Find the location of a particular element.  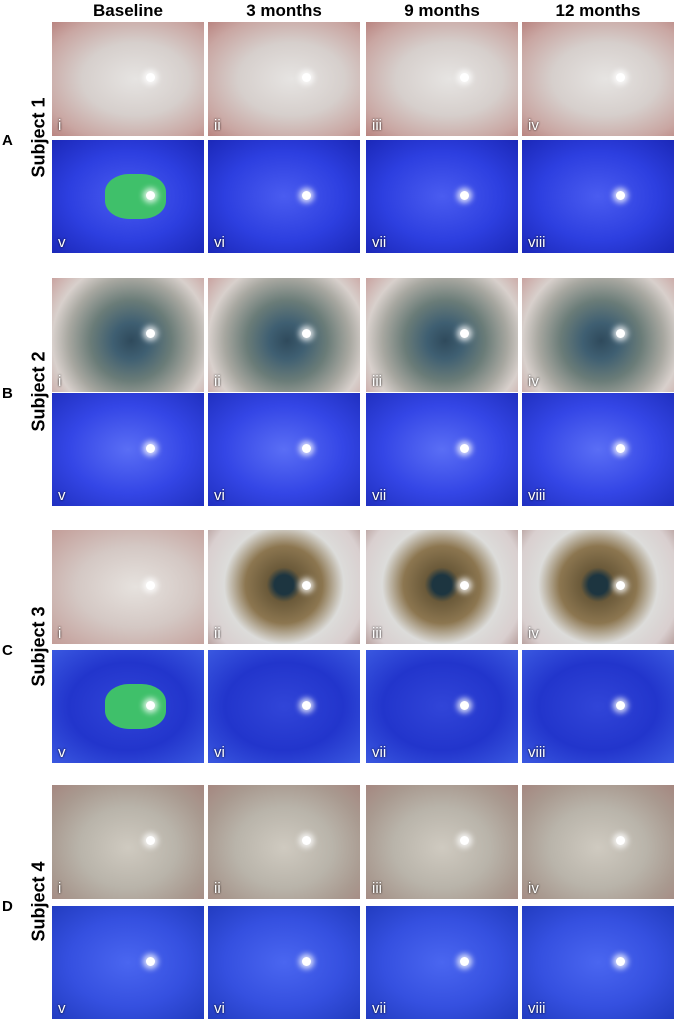

panel-letter: D is located at coordinates (7, 906).